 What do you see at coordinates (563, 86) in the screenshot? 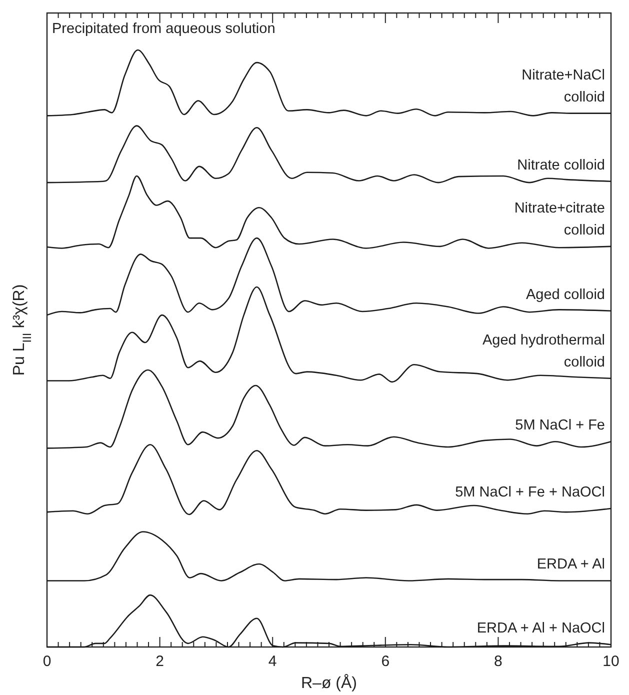
I see `series-label: Nitrate+NaCl colloid` at bounding box center [563, 86].